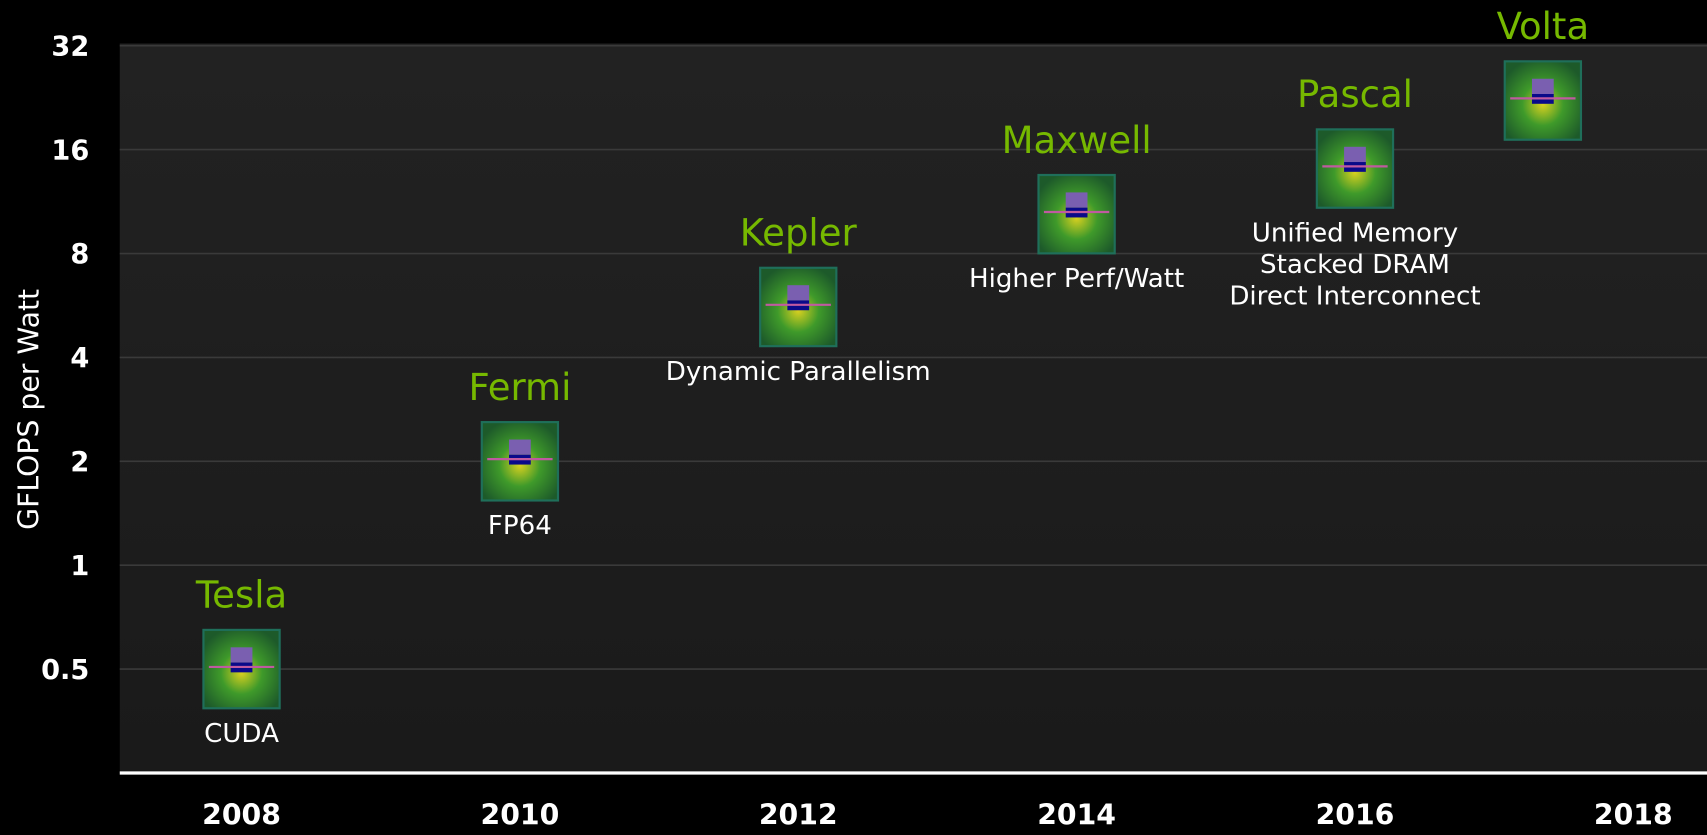 The height and width of the screenshot is (835, 1707). Describe the element at coordinates (1354, 297) in the screenshot. I see `feature-note: Direct Interconnect` at that location.